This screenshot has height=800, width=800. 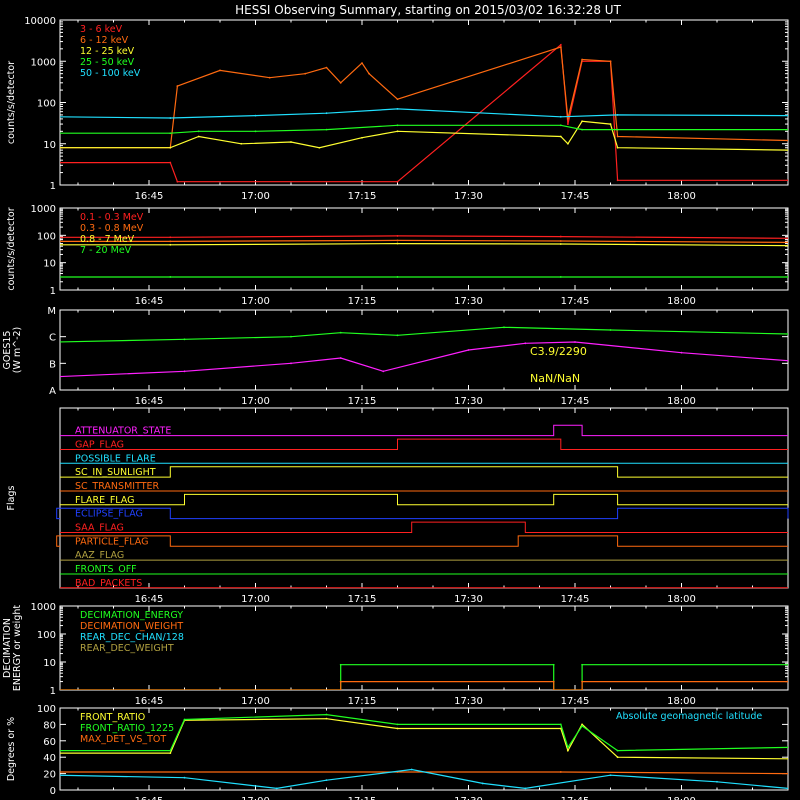 What do you see at coordinates (107, 239) in the screenshot?
I see `legend-entry: 0.8 - 7 MeV` at bounding box center [107, 239].